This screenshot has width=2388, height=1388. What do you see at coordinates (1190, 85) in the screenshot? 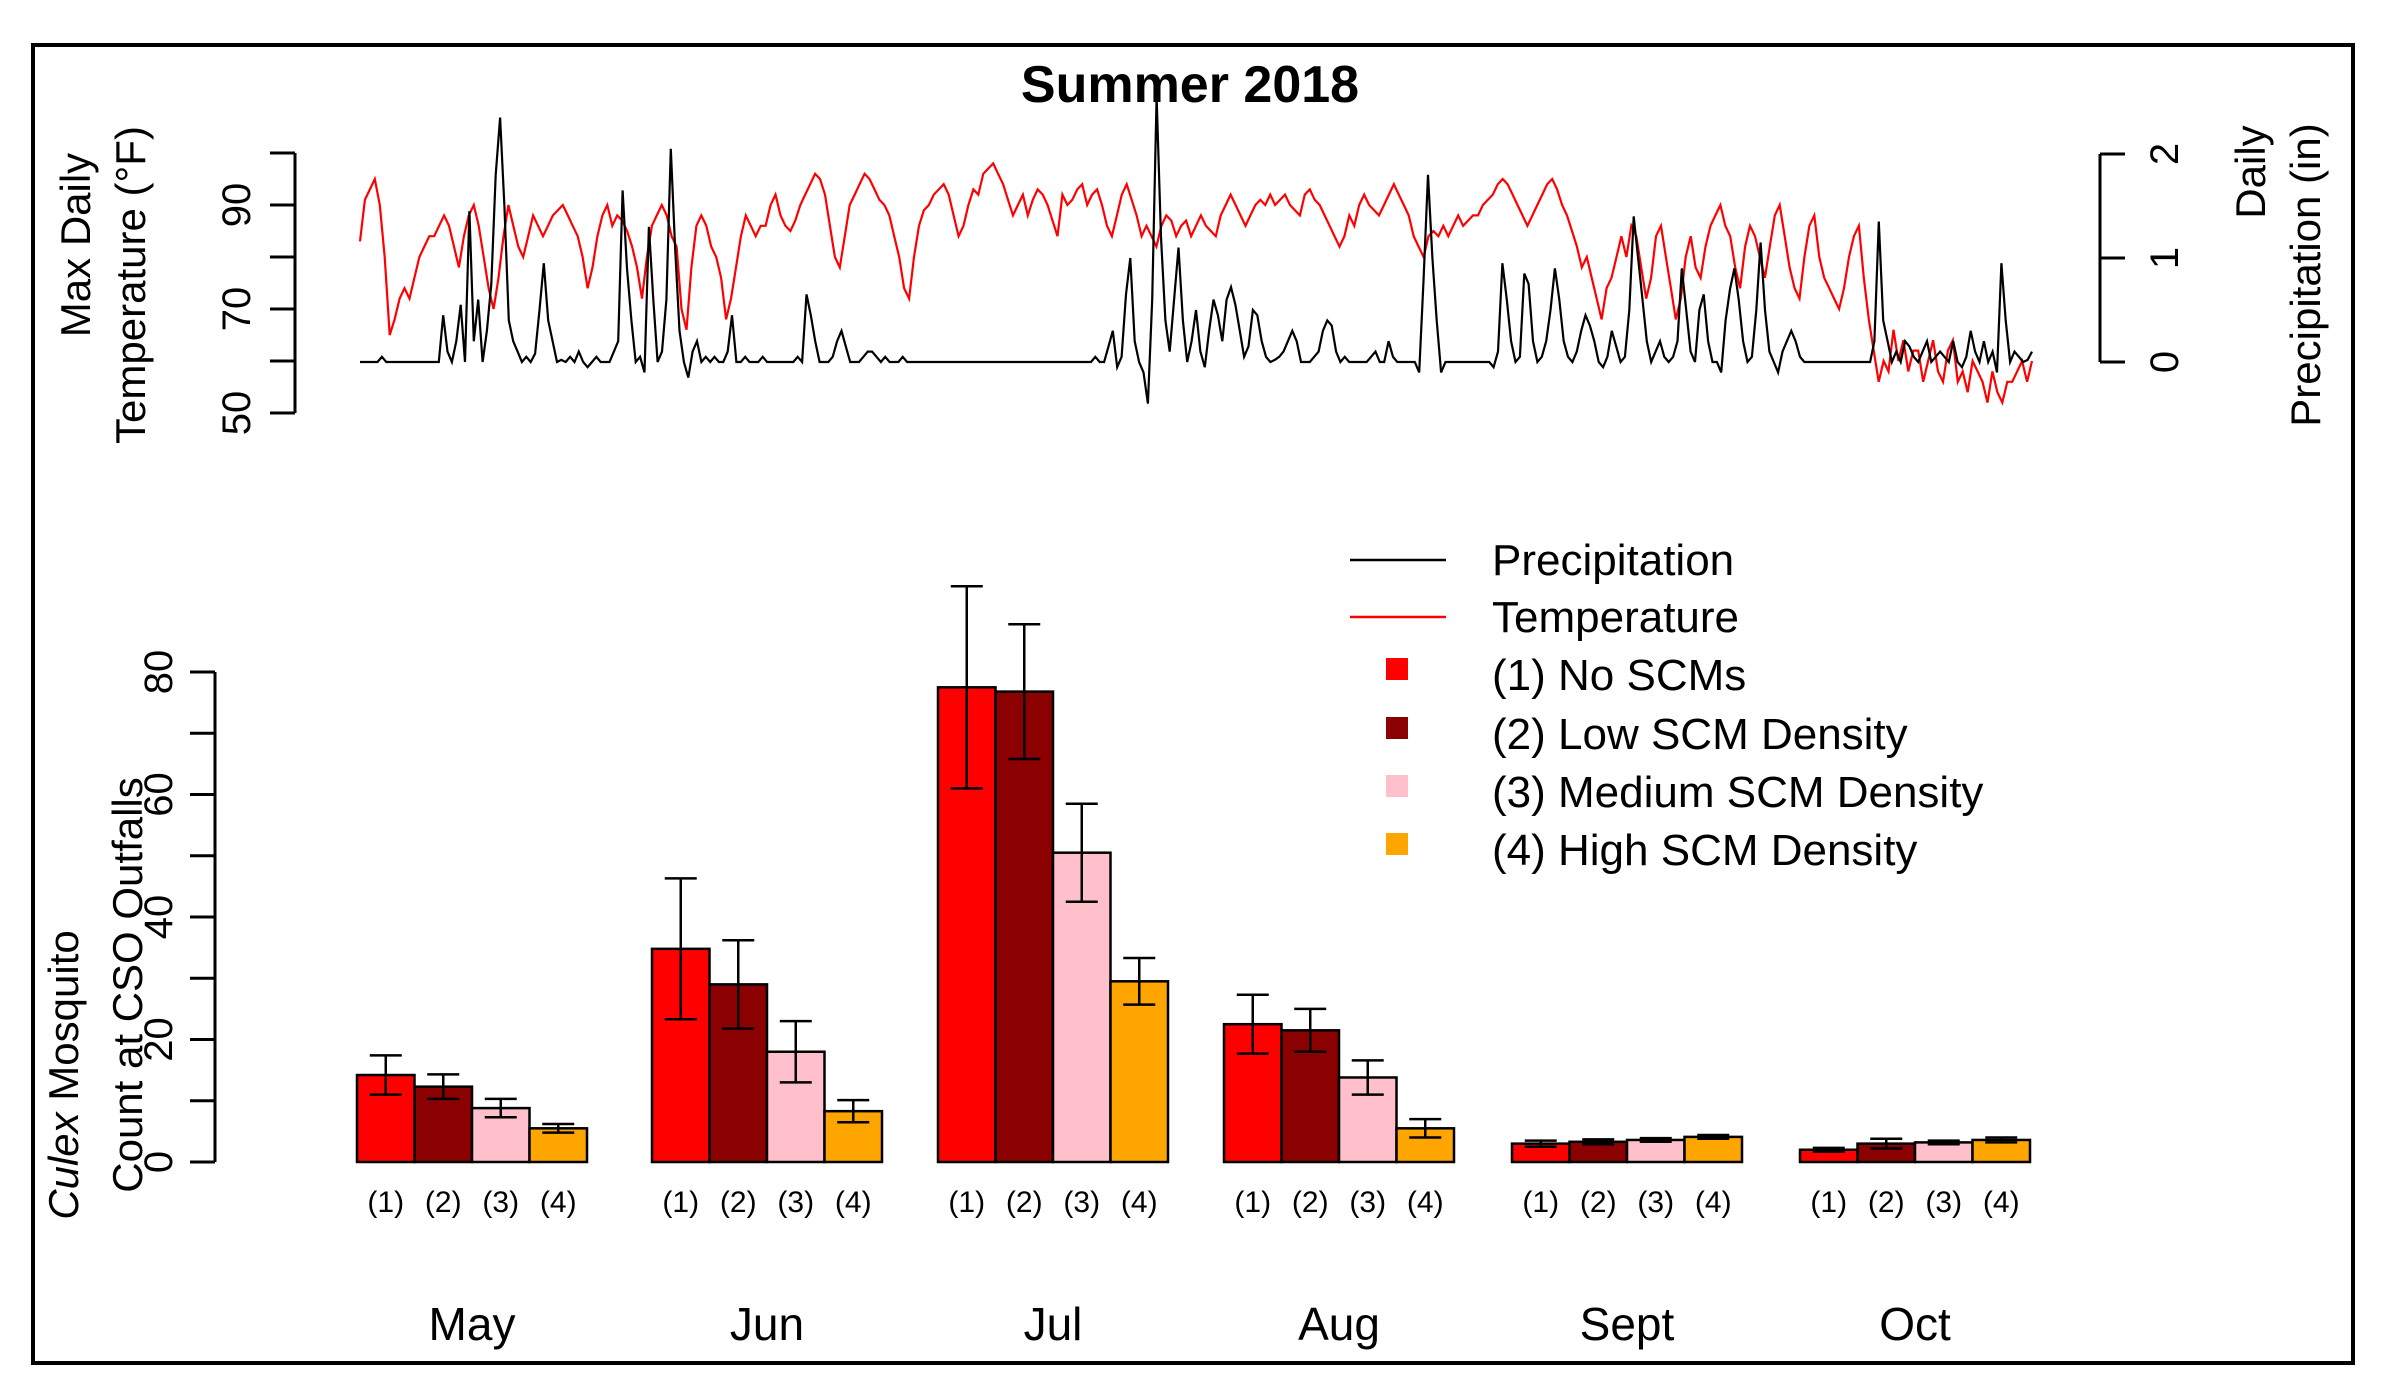
I see `chart-title: Summer 2018` at bounding box center [1190, 85].